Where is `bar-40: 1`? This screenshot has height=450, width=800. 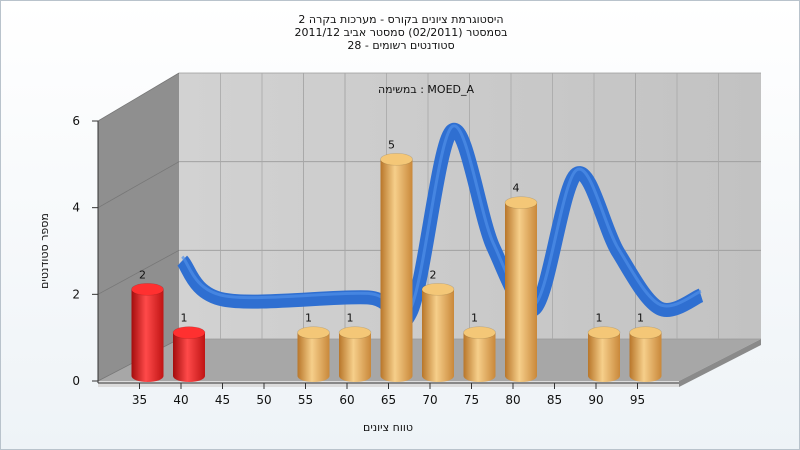
bar-40: 1 is located at coordinates (189, 347).